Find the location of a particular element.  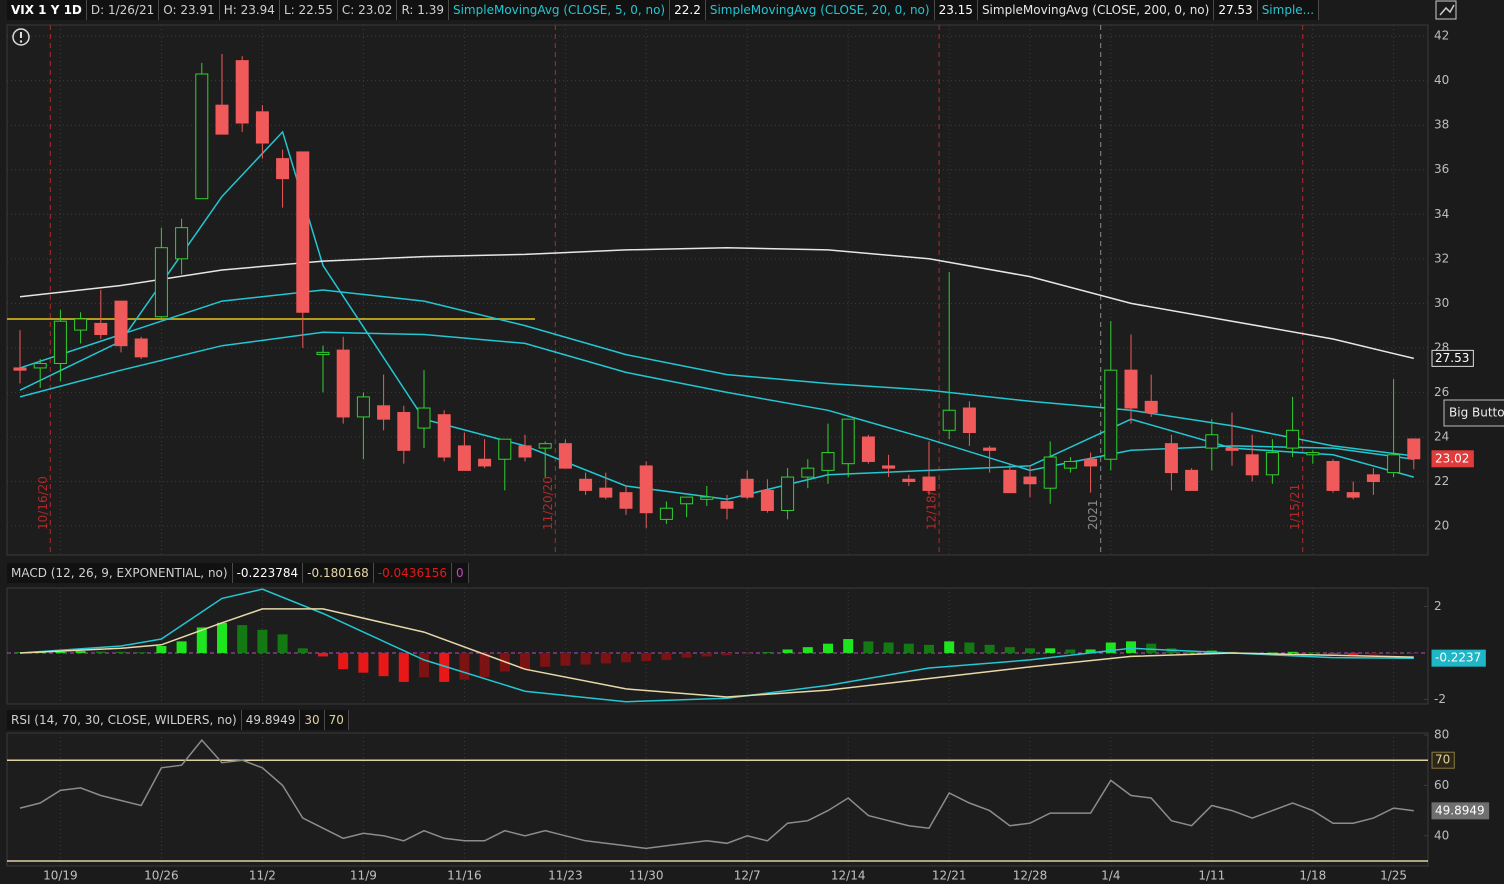

settings-icon is located at coordinates (1446, 10).